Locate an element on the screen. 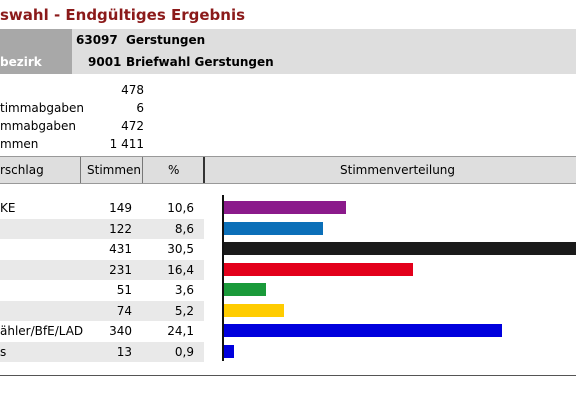 The image size is (576, 400). percent-value: 3,6 is located at coordinates (184, 290).